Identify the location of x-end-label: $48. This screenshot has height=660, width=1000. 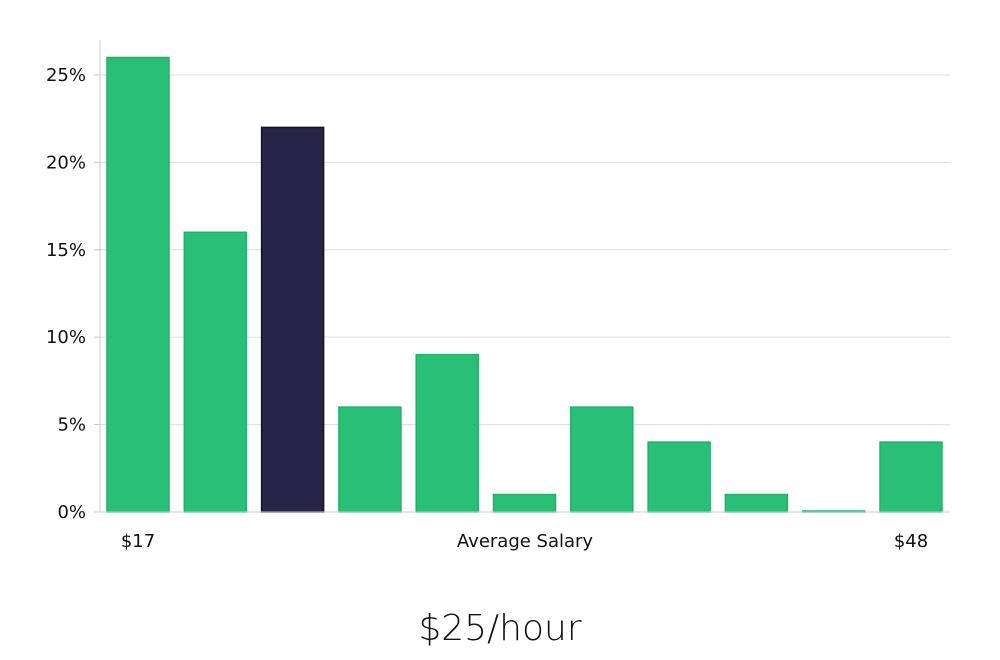
(911, 541).